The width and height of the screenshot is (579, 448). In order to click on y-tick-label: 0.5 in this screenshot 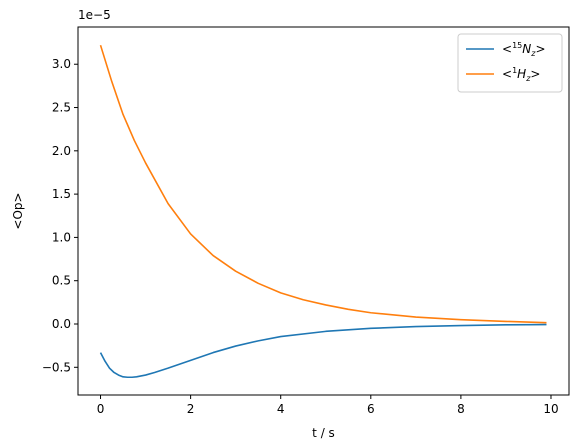, I will do `click(61, 281)`.